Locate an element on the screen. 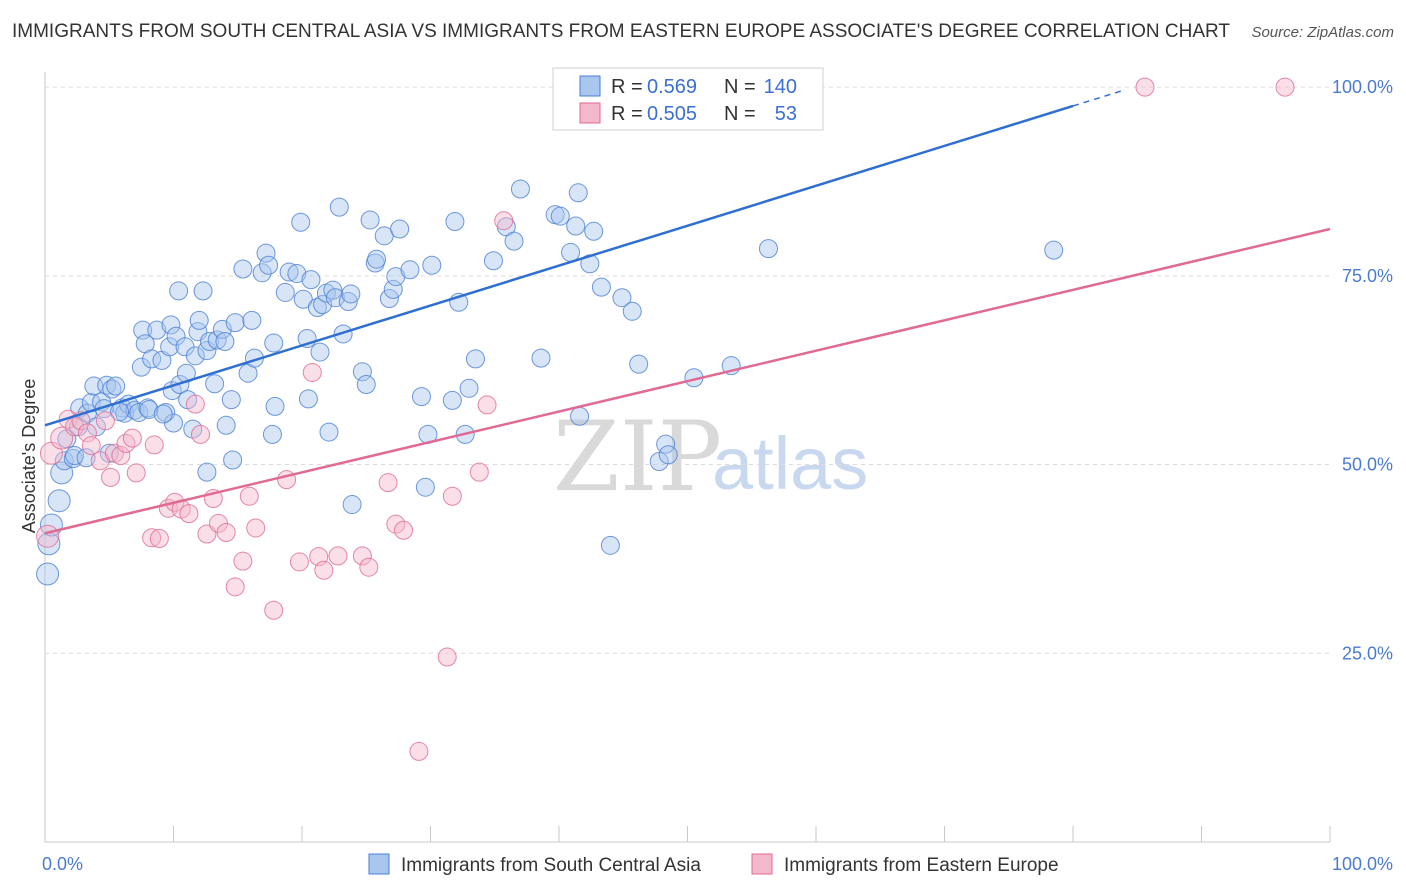 The height and width of the screenshot is (892, 1406). legend-n-value-2: 53 is located at coordinates (786, 114).